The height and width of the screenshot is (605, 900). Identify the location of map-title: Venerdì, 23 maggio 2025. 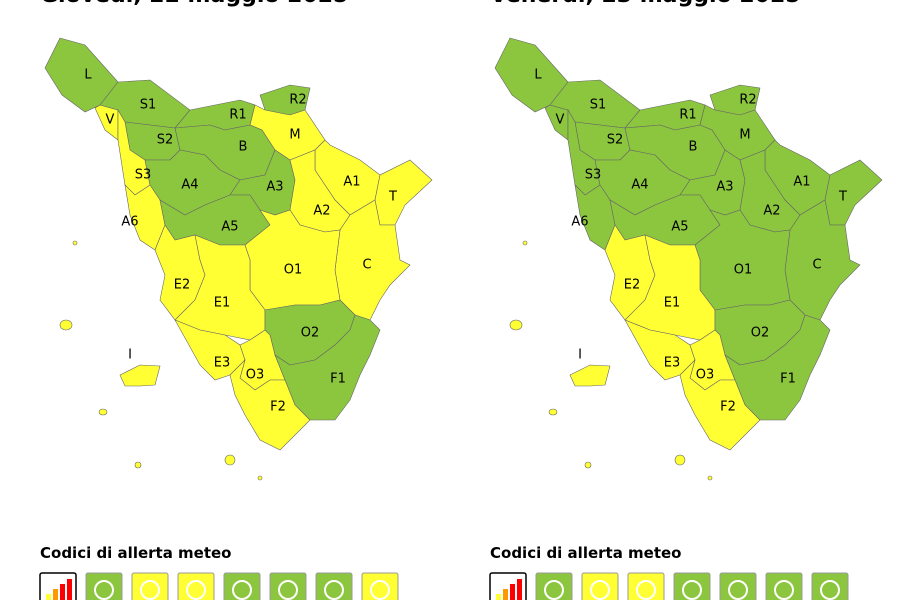
(645, 4).